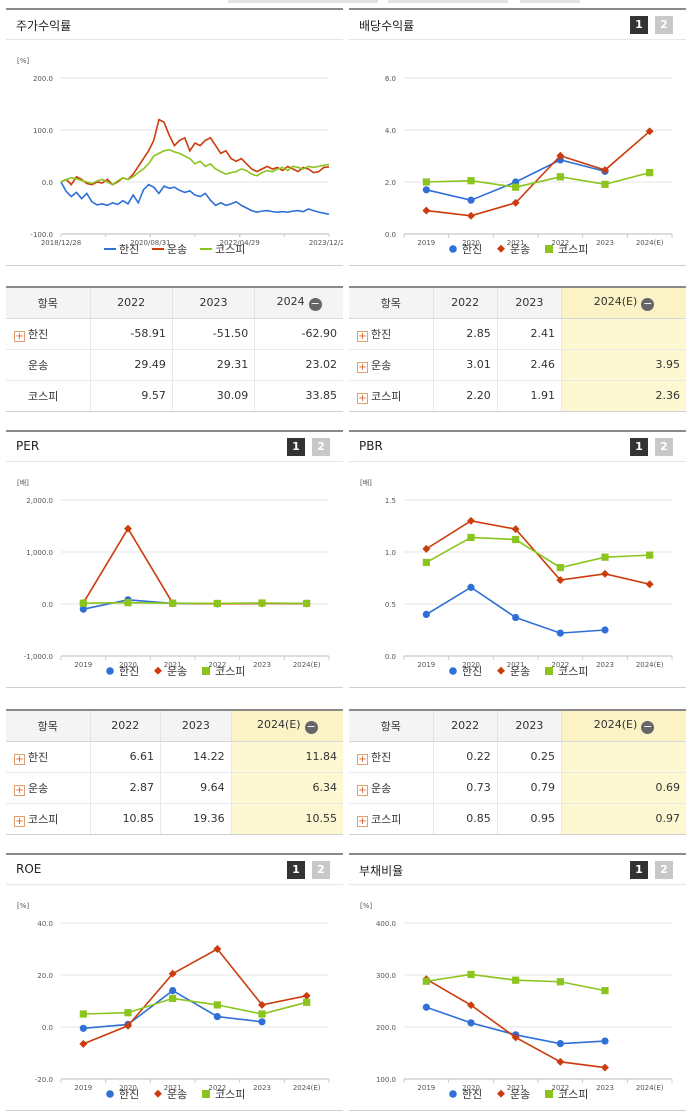 This screenshot has height=1115, width=691. What do you see at coordinates (298, 395) in the screenshot?
I see `value-cell: 33.85` at bounding box center [298, 395].